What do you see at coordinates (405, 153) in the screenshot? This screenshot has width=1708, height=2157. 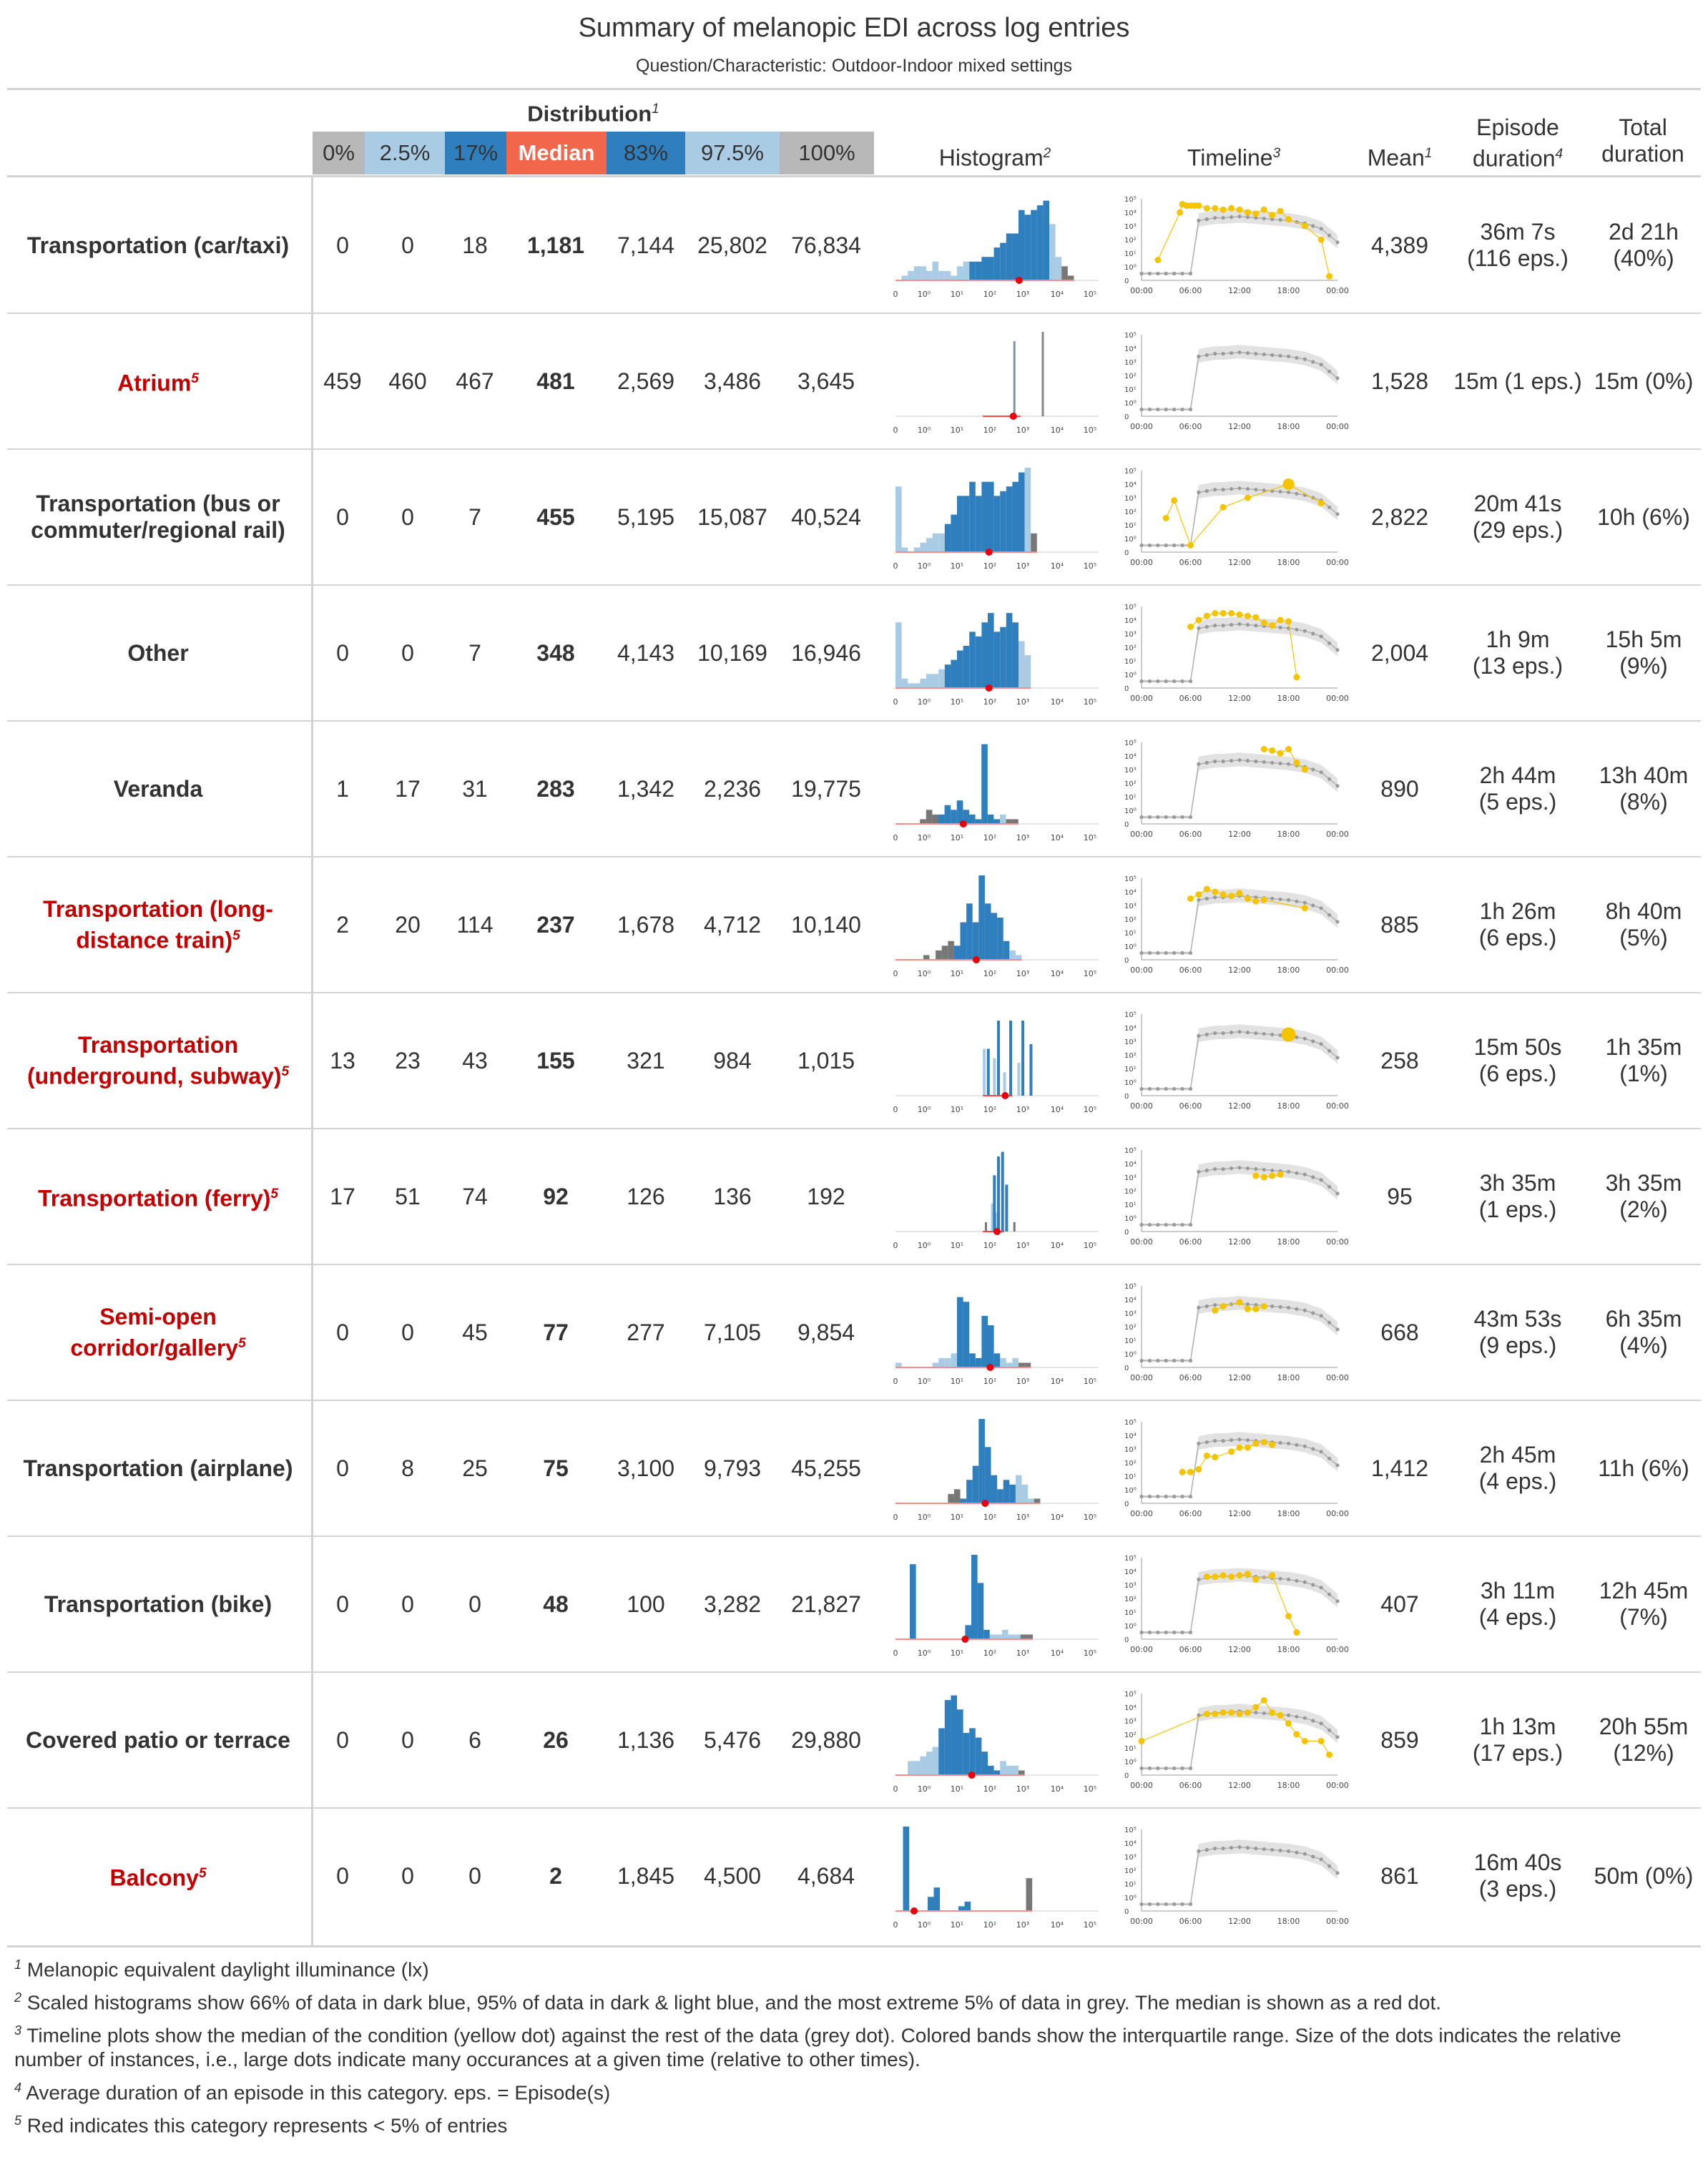 I see `quantile-header-2: 2.5%` at bounding box center [405, 153].